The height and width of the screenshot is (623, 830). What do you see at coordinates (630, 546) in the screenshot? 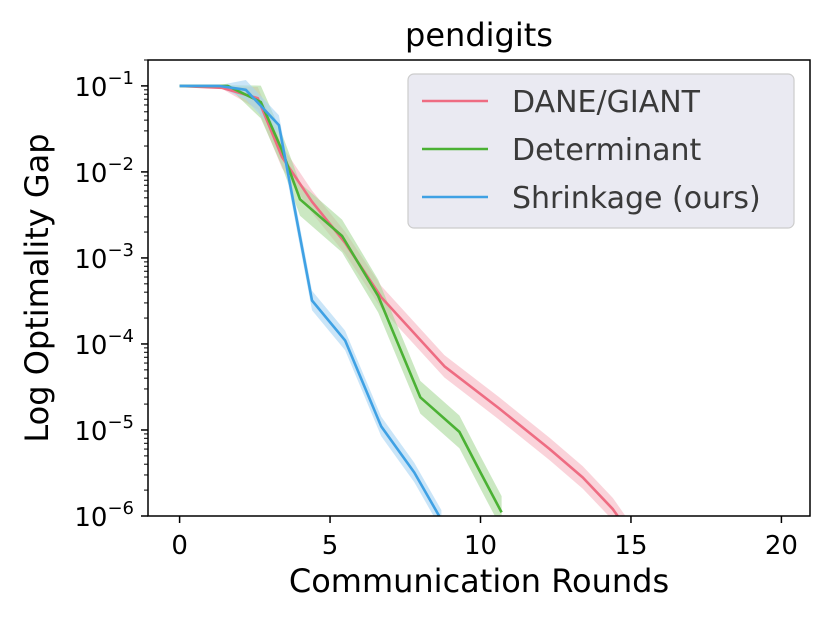
I see `x-tick-label: 15` at bounding box center [630, 546].